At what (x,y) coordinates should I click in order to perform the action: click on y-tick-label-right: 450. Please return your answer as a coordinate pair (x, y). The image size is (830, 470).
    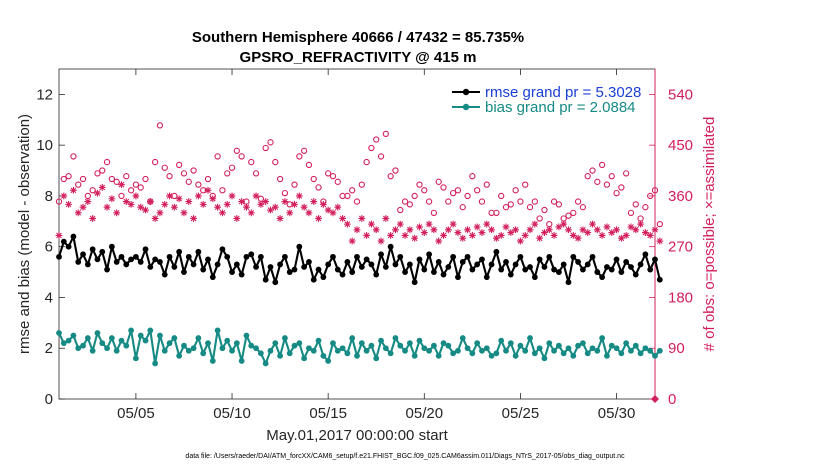
    Looking at the image, I should click on (680, 145).